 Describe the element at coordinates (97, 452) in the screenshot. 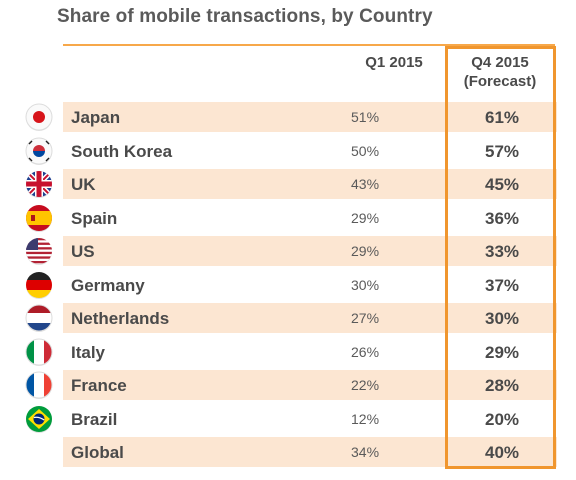

I see `country-name: Global` at that location.